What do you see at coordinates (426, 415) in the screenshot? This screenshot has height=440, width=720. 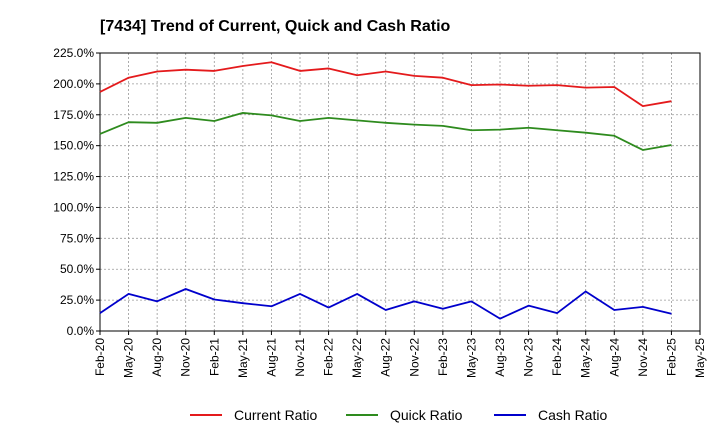 I see `legend-label: Quick Ratio` at bounding box center [426, 415].